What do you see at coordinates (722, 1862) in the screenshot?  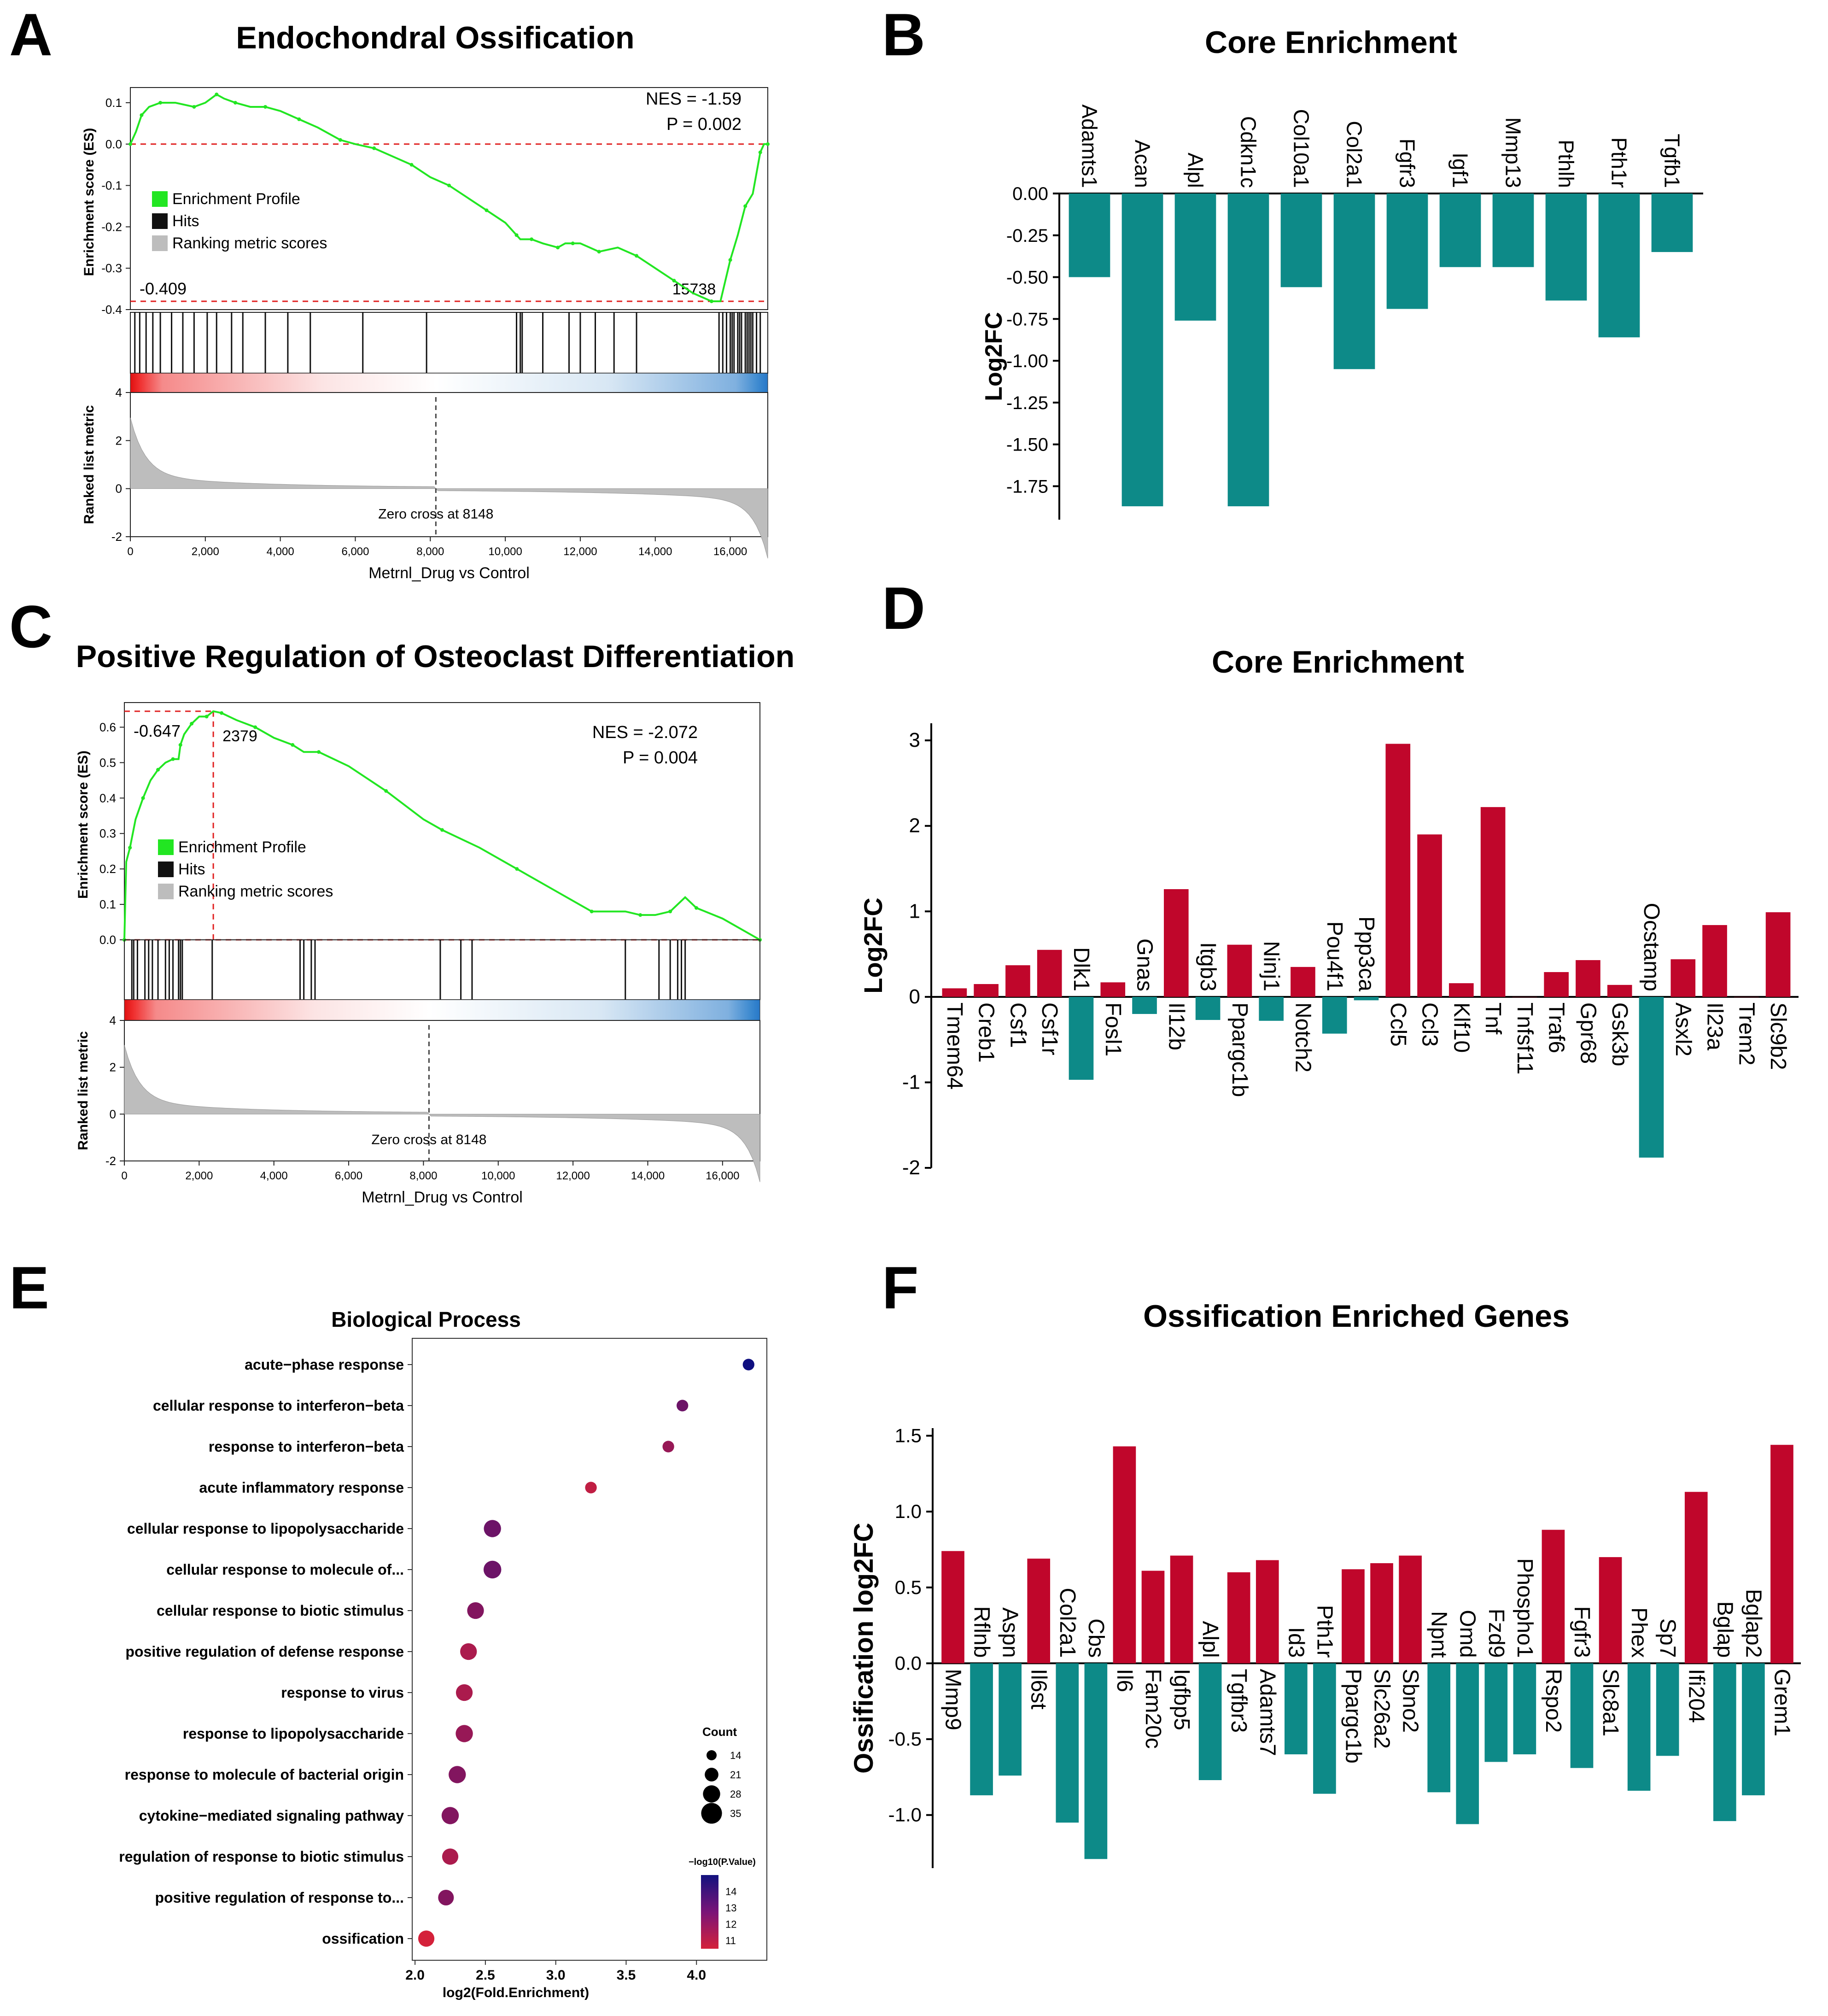 I see `color-legend-title: −log10(P.Value)` at bounding box center [722, 1862].